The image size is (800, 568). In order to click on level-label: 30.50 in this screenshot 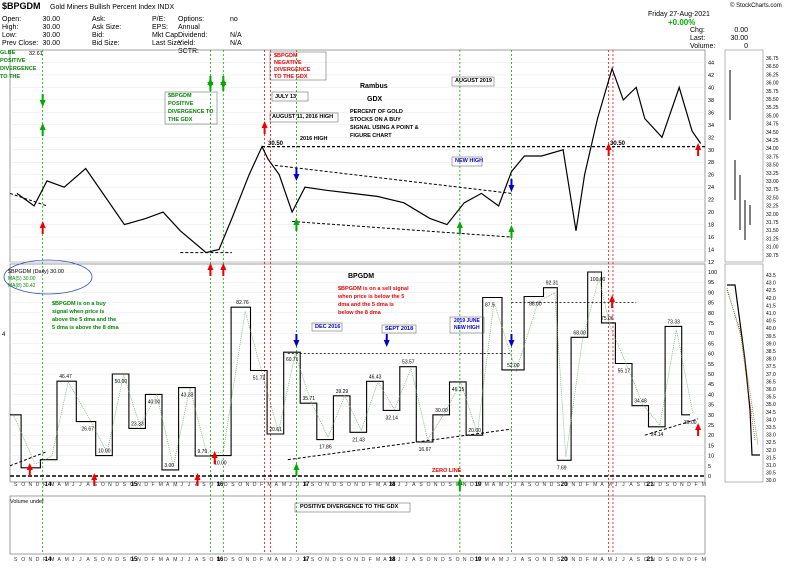, I will do `click(618, 144)`.